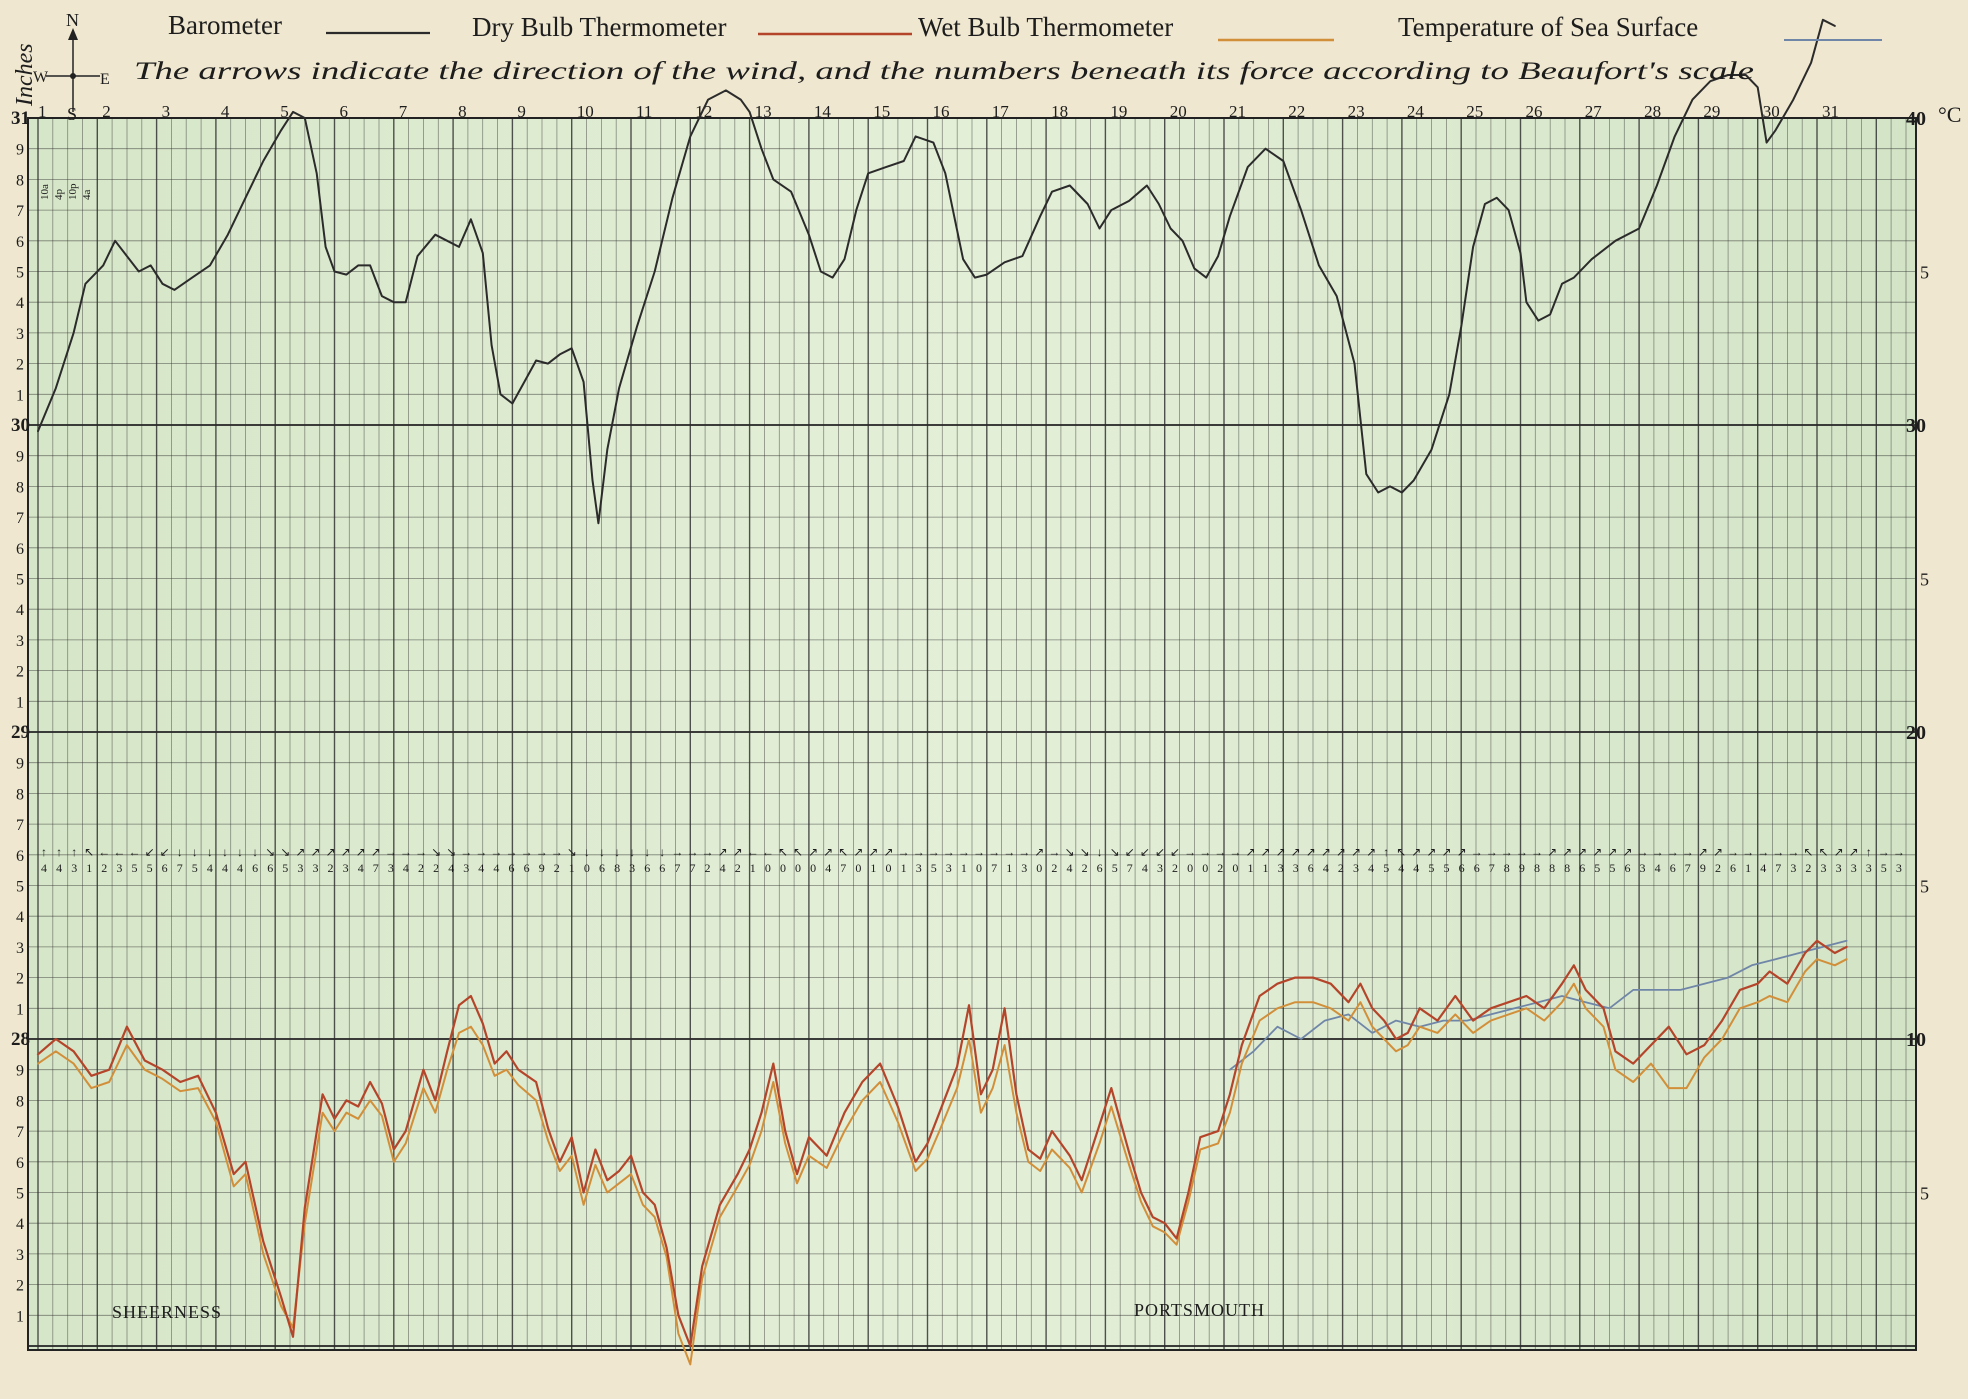  What do you see at coordinates (1703, 868) in the screenshot?
I see `wind-force: 9` at bounding box center [1703, 868].